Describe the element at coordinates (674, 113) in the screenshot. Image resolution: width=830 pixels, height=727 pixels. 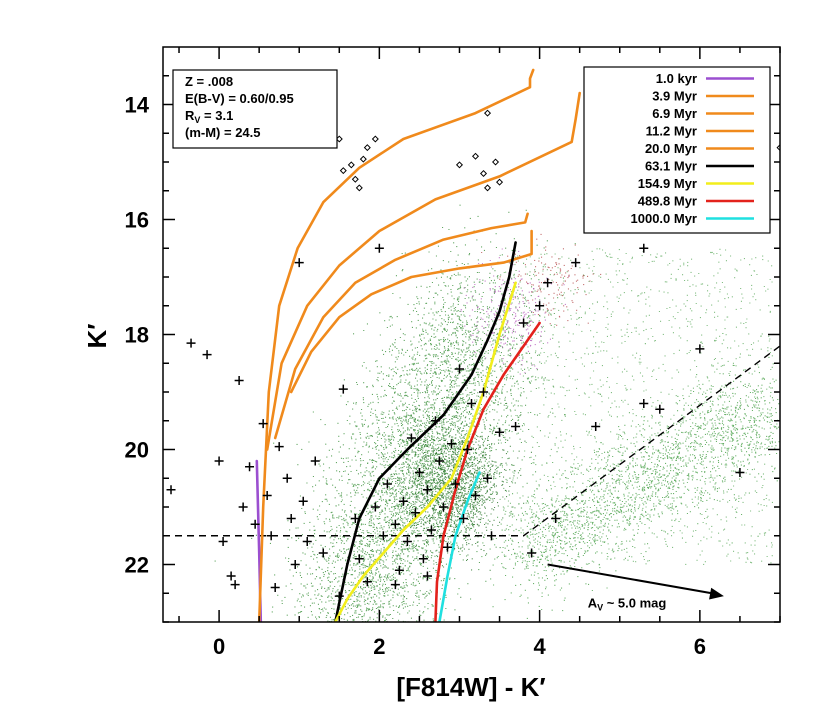
I see `legend-label-2: 6.9 Myr` at that location.